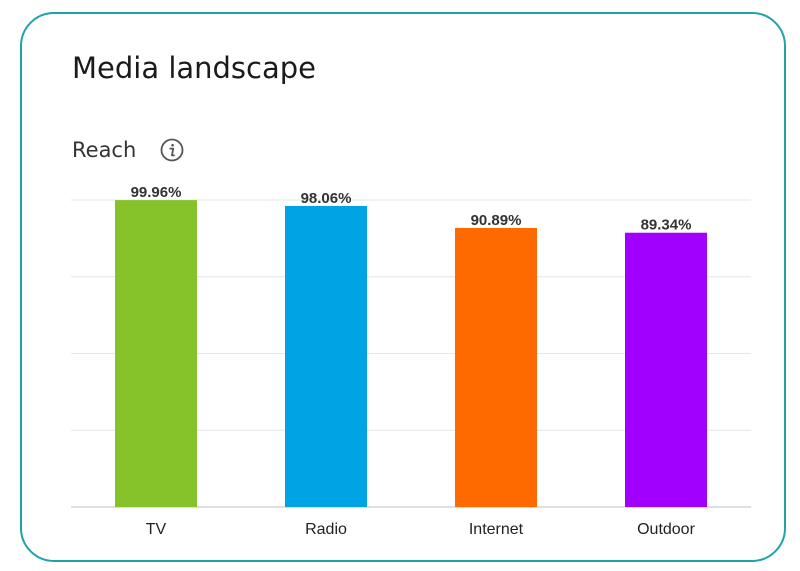 The image size is (800, 571). Describe the element at coordinates (326, 529) in the screenshot. I see `x-tick-label-radio: Radio` at that location.